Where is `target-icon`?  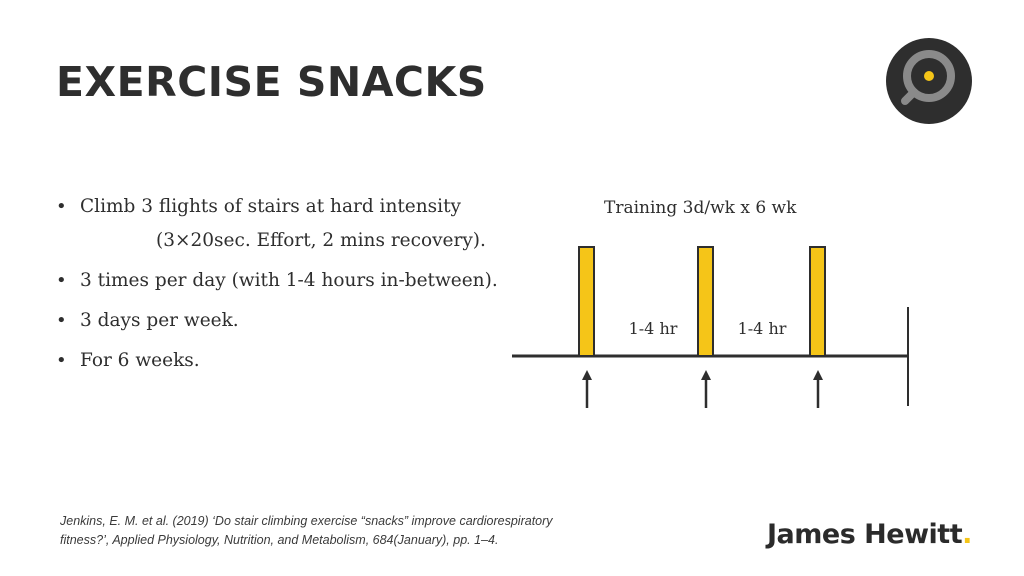
target-icon is located at coordinates (929, 81).